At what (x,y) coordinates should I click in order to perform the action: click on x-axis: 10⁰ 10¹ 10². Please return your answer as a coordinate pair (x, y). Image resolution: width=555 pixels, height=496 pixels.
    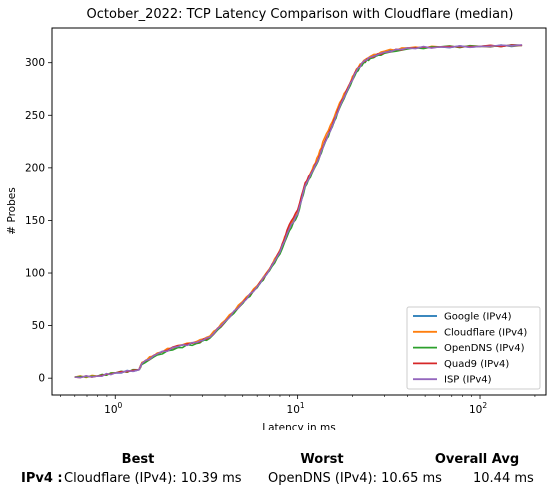
    Looking at the image, I should click on (298, 405).